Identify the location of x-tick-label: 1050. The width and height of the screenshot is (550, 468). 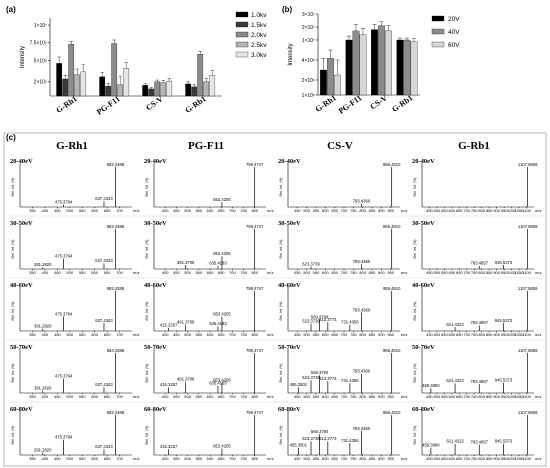
(520, 334).